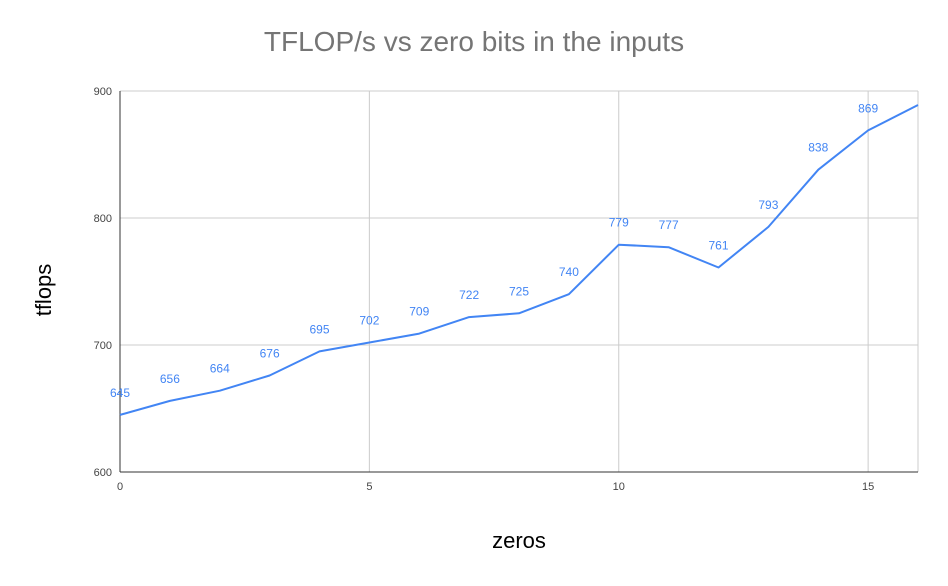 Image resolution: width=948 pixels, height=586 pixels. Describe the element at coordinates (319, 329) in the screenshot. I see `data-label: 695` at that location.